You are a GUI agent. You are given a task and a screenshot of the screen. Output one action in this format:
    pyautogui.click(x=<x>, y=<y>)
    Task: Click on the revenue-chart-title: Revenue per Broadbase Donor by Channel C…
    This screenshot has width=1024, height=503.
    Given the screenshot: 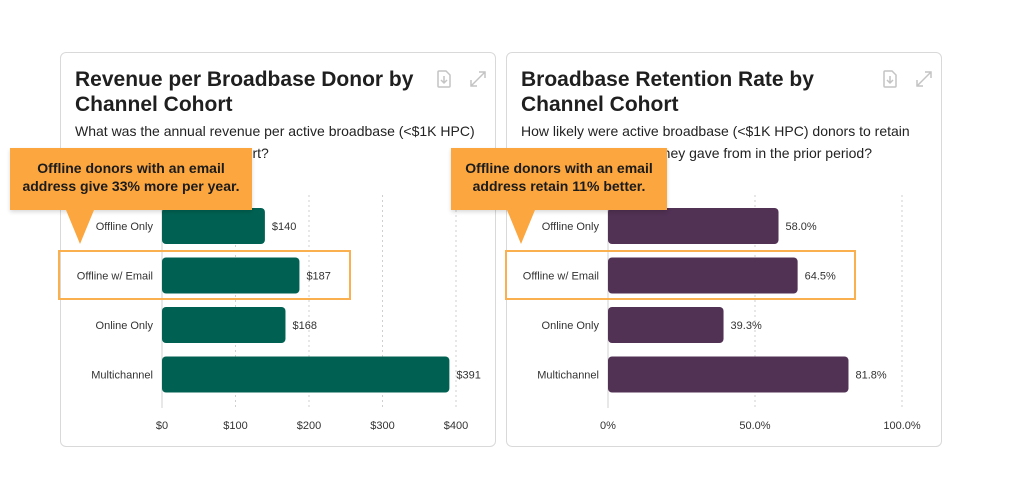 What is the action you would take?
    pyautogui.click(x=244, y=92)
    